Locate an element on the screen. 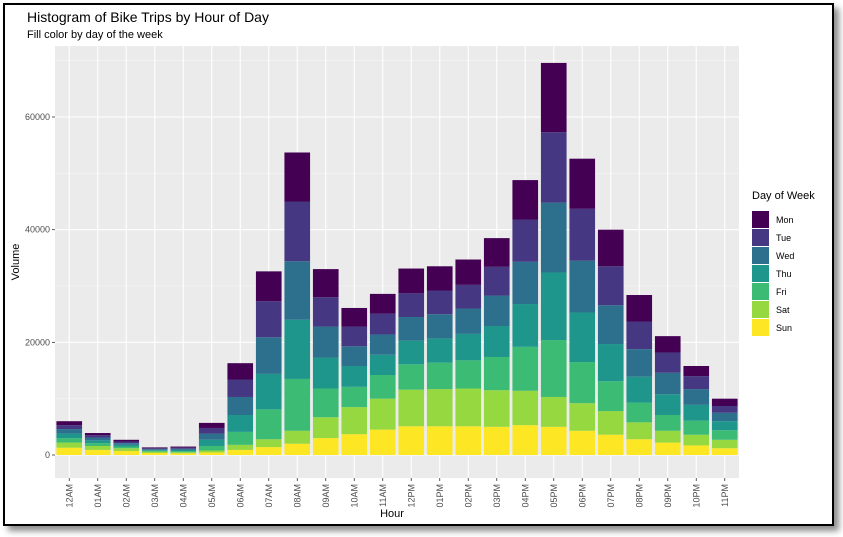 This screenshot has height=537, width=843. bar-segment-mon-04am is located at coordinates (183, 447).